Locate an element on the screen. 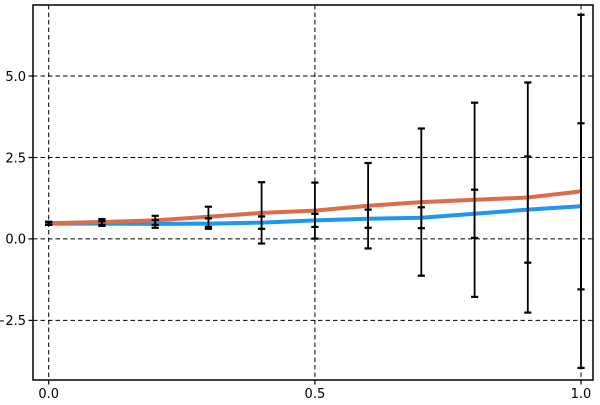  y-axis-tick-label: 5.0 is located at coordinates (15, 77).